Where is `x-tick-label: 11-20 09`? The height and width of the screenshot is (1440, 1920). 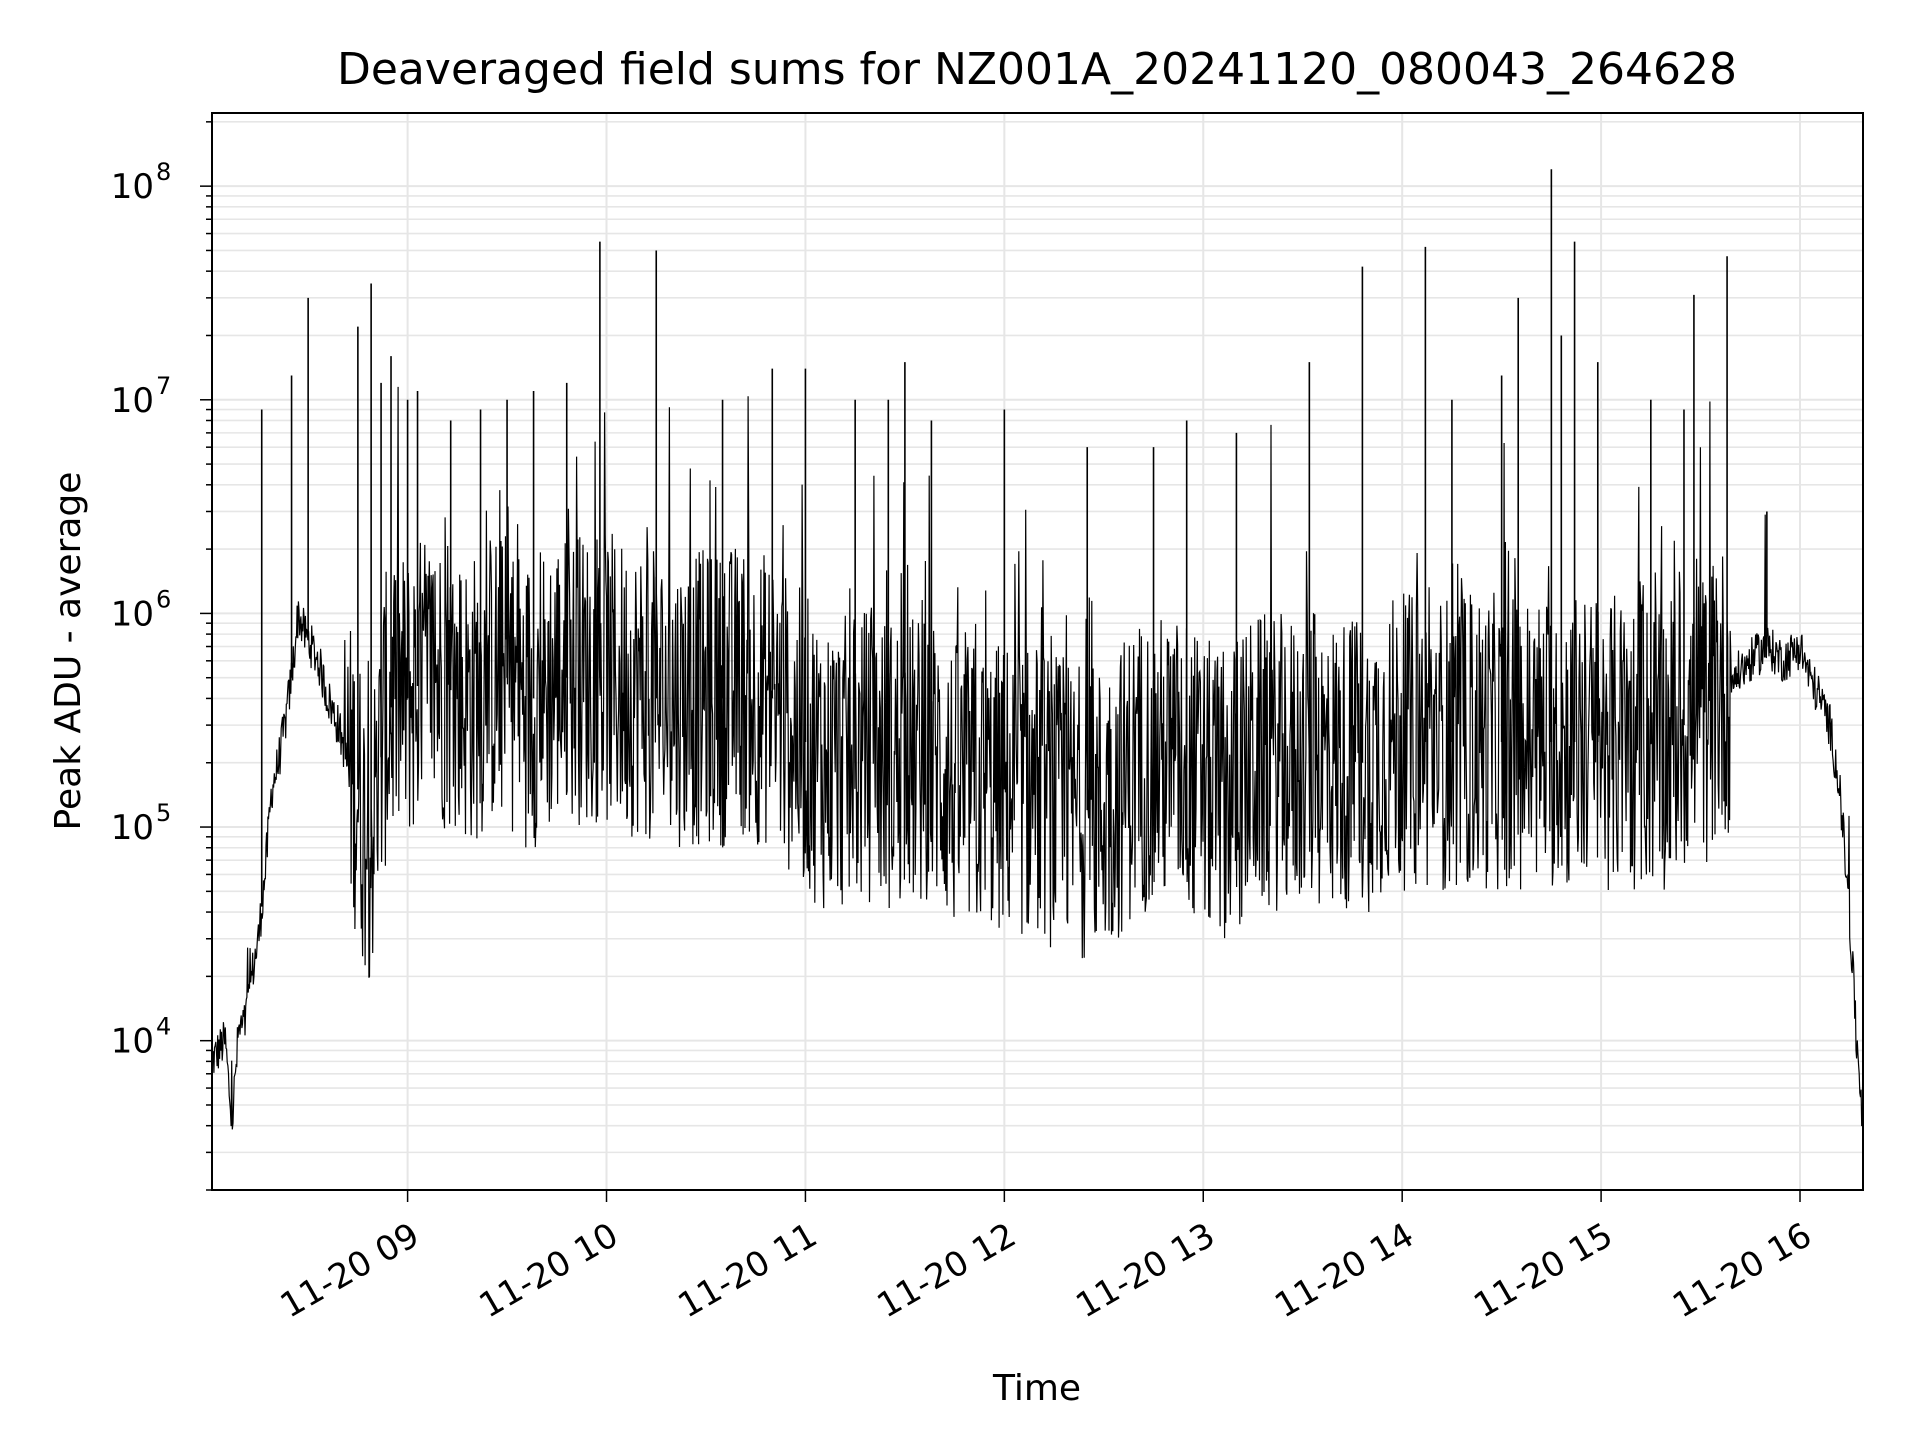
x-tick-label: 11-20 09 is located at coordinates (350, 1270).